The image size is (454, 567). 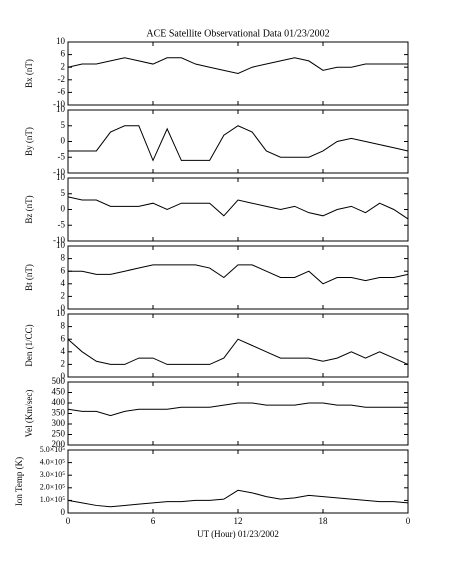 I want to click on y-tick-label: 5.0×10⁵, so click(x=53, y=449).